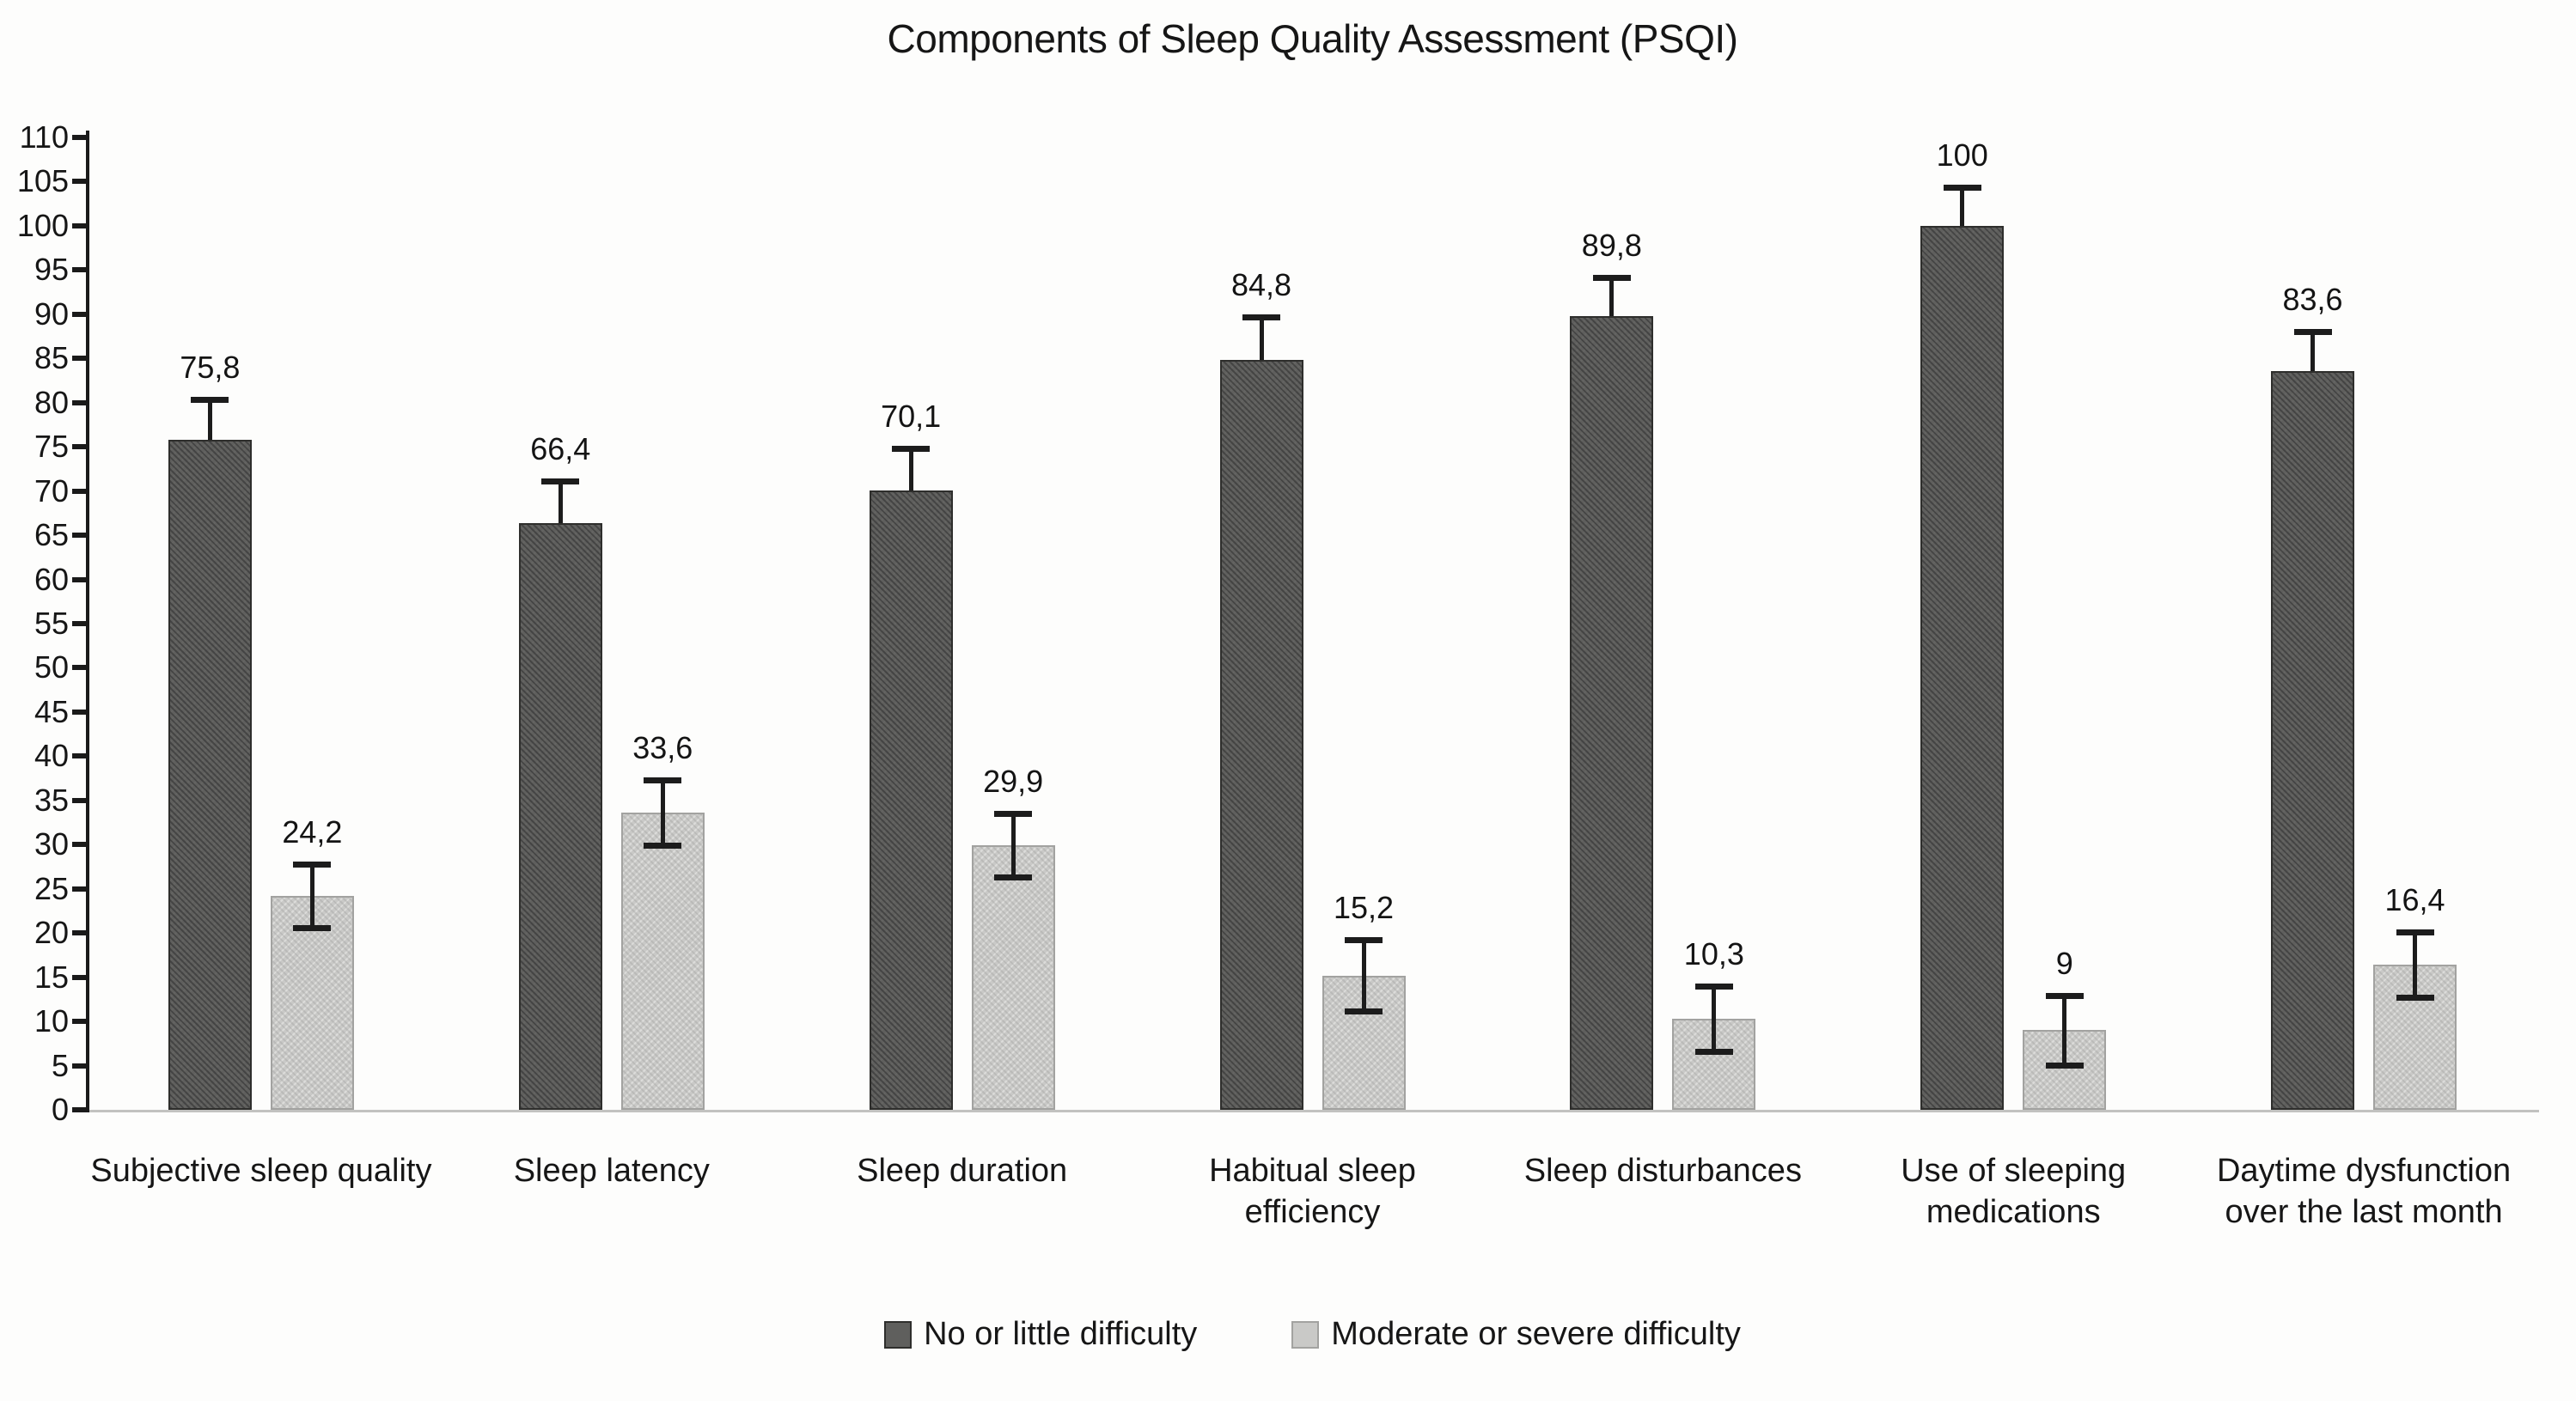  I want to click on value-label: 33,6, so click(662, 748).